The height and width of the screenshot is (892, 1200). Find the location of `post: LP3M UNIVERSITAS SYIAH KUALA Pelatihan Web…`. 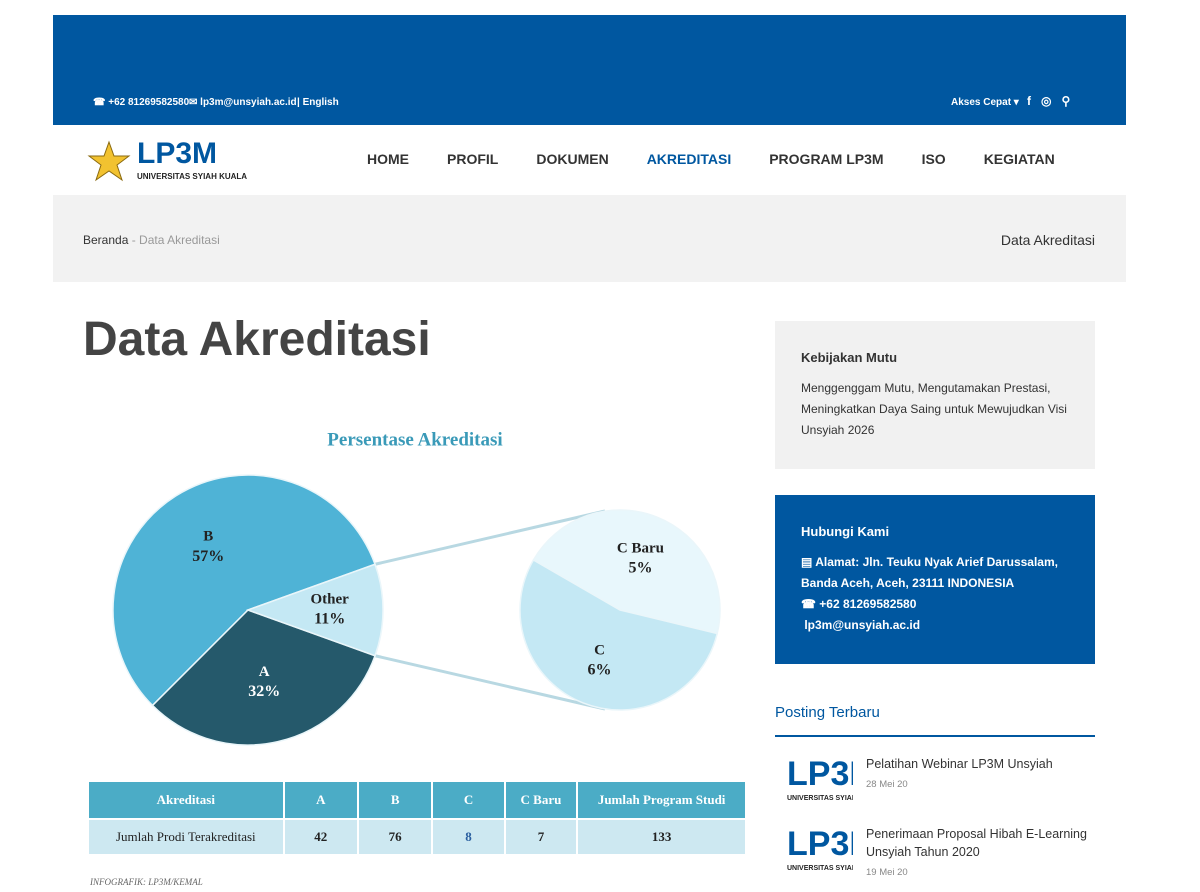

post: LP3M UNIVERSITAS SYIAH KUALA Pelatihan Web… is located at coordinates (935, 782).